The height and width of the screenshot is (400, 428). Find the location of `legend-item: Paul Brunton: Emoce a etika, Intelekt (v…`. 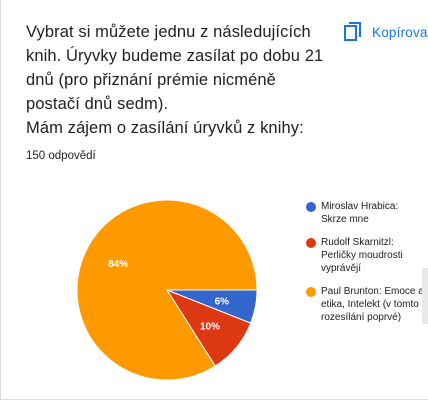

legend-item: Paul Brunton: Emoce a etika, Intelekt (v… is located at coordinates (367, 304).